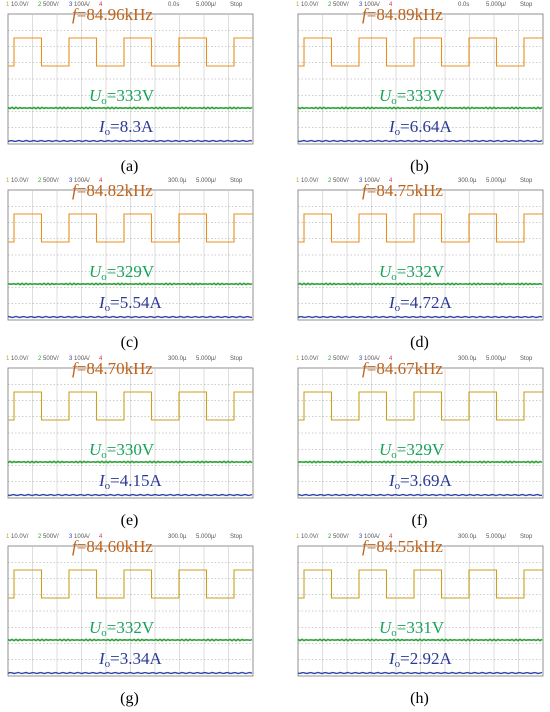  I want to click on output-current-label: Io=6.64A, so click(420, 128).